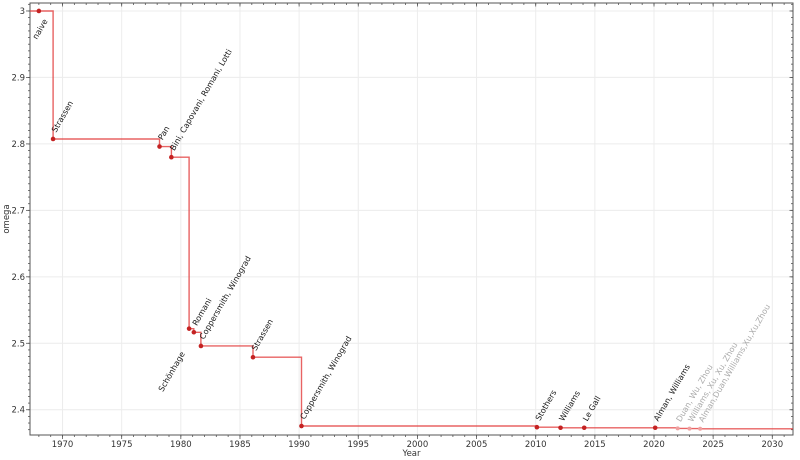  I want to click on y-tick-label: 2.6, so click(18, 278).